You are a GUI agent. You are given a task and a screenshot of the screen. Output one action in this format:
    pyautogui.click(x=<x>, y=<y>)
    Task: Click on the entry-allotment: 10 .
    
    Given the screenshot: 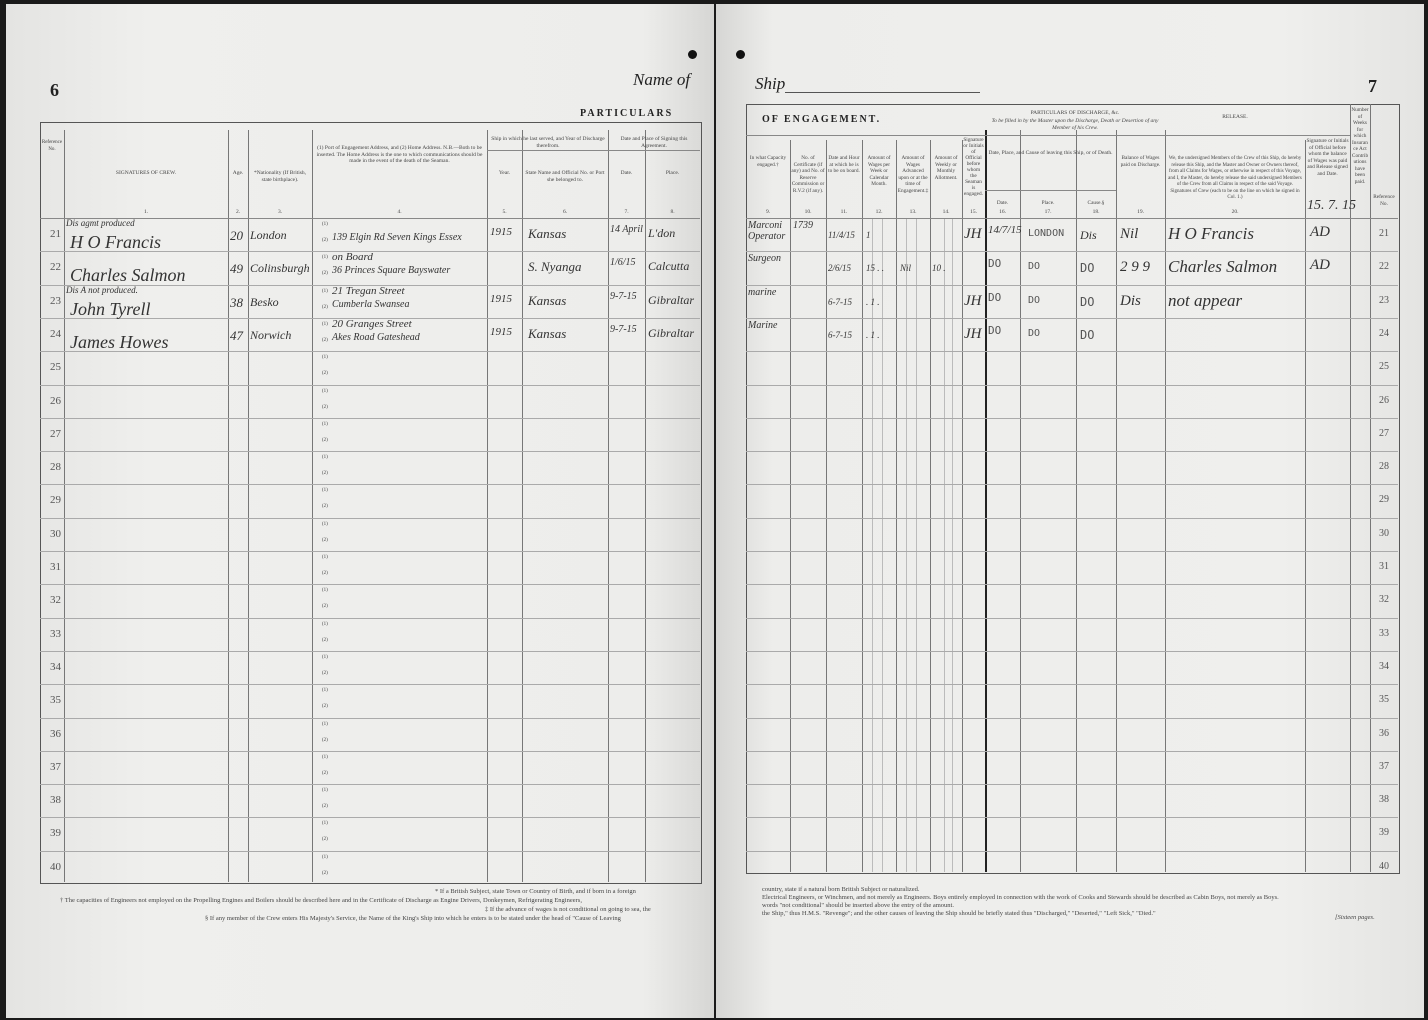 What is the action you would take?
    pyautogui.click(x=939, y=268)
    